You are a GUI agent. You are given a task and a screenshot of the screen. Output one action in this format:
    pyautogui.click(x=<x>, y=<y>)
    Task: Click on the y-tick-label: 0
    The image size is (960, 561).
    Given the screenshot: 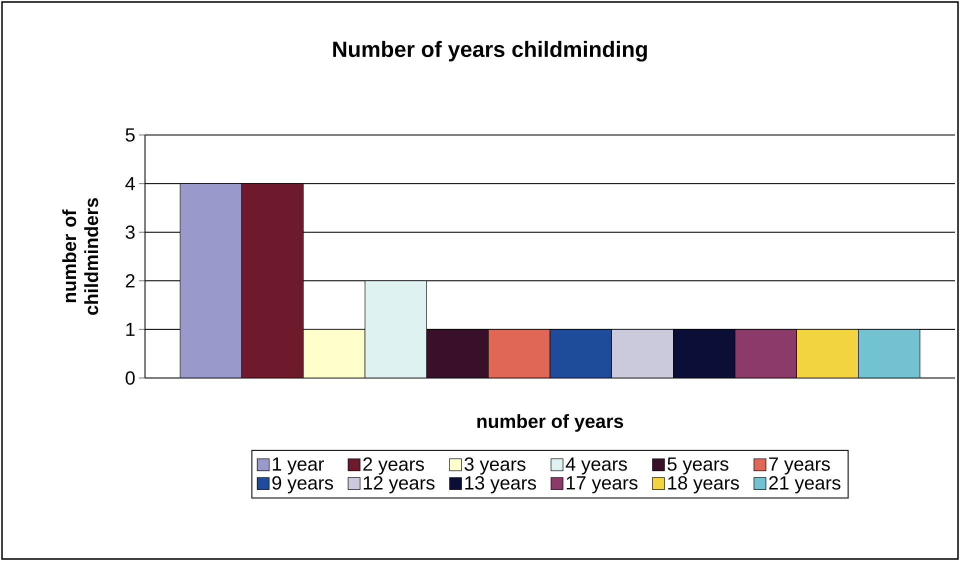 What is the action you would take?
    pyautogui.click(x=130, y=378)
    